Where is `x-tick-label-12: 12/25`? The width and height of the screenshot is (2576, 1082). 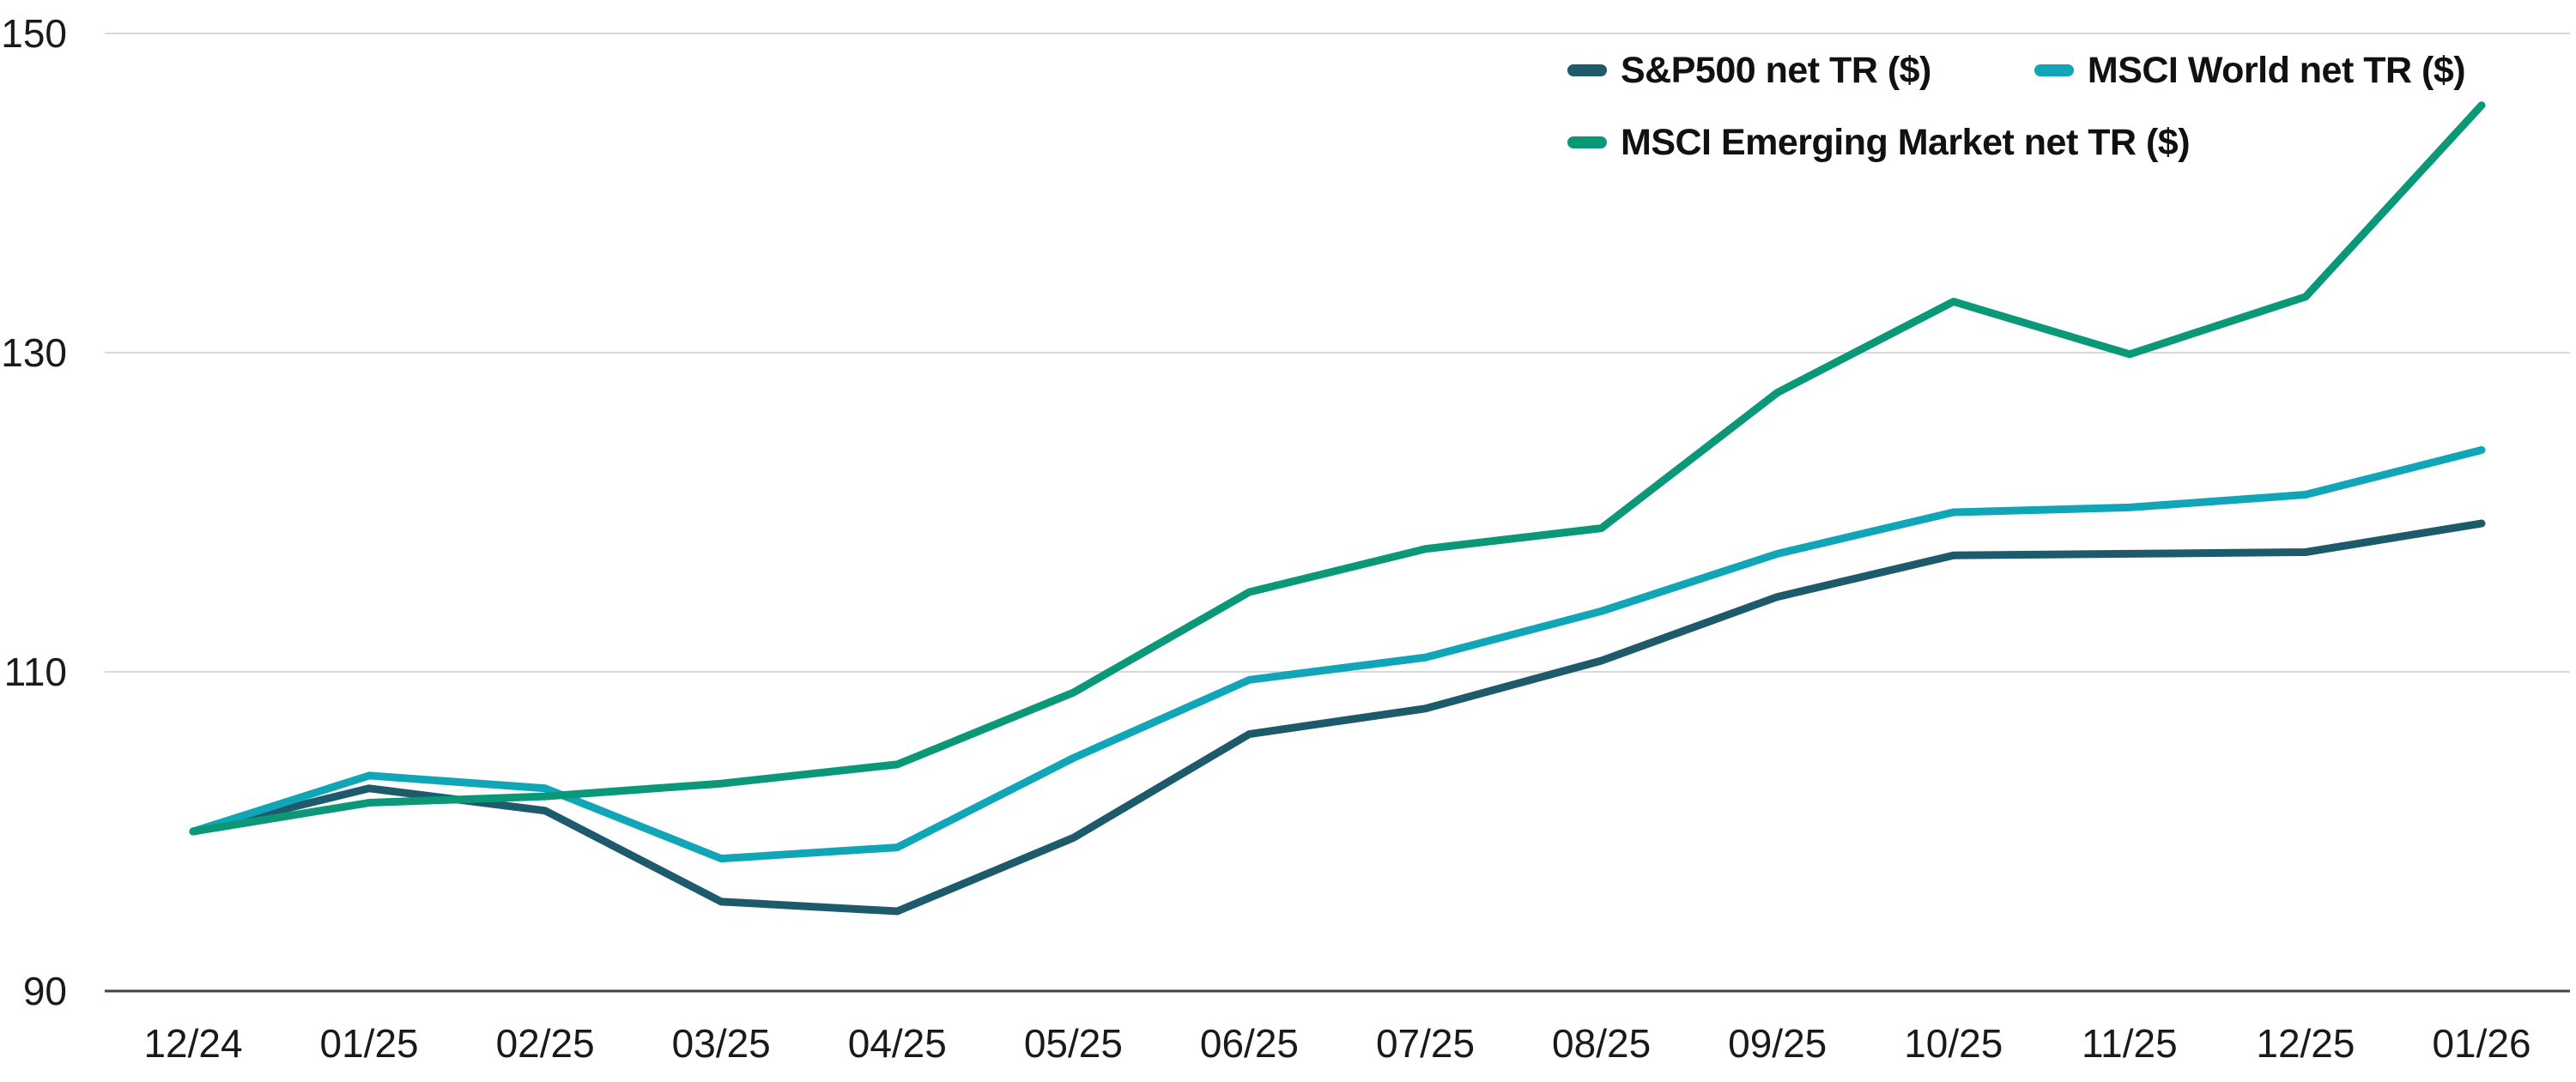 x-tick-label-12: 12/25 is located at coordinates (2305, 1043).